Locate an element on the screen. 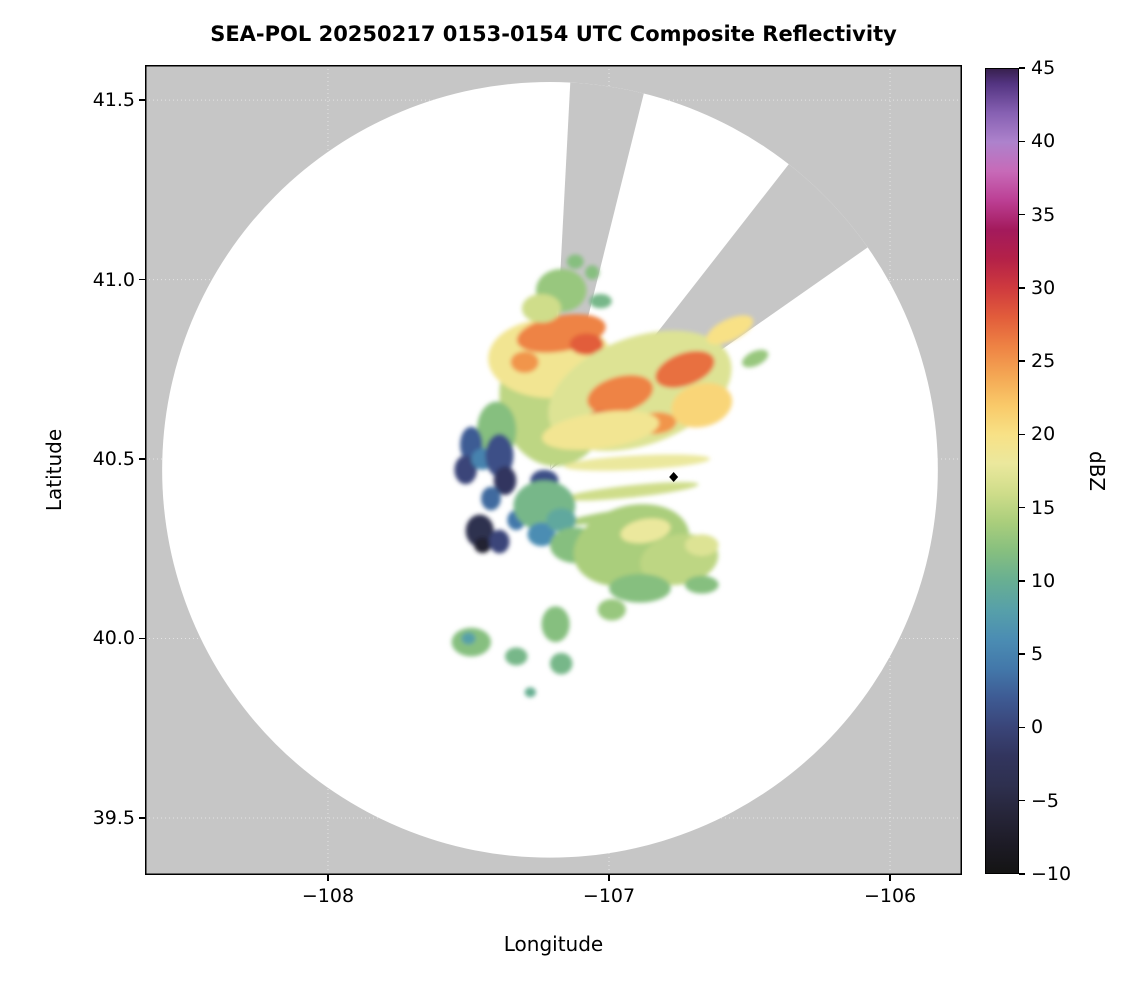 The width and height of the screenshot is (1146, 990). y-tick-label: 40.5 is located at coordinates (113, 459).